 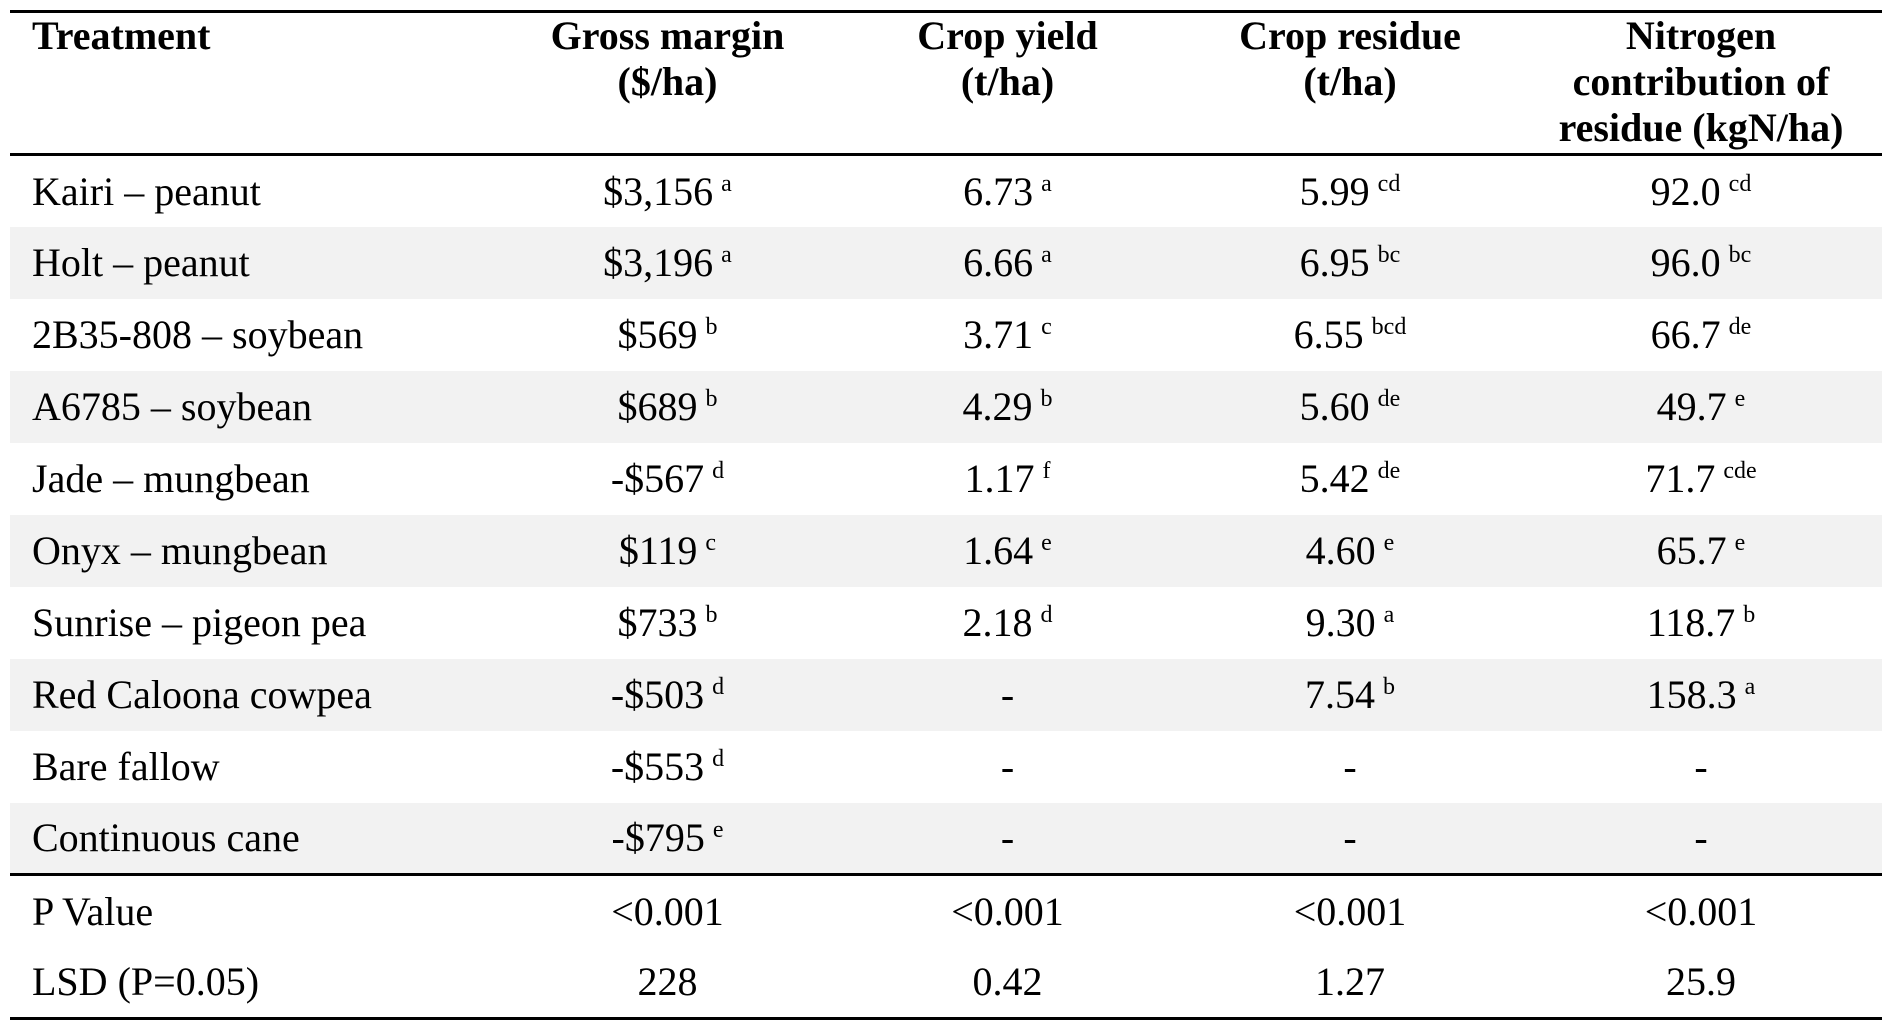 I want to click on table-row: Jade – mungbean -$567 d 1.17 f 5.42 de 71.7 cde, so click(x=946, y=479).